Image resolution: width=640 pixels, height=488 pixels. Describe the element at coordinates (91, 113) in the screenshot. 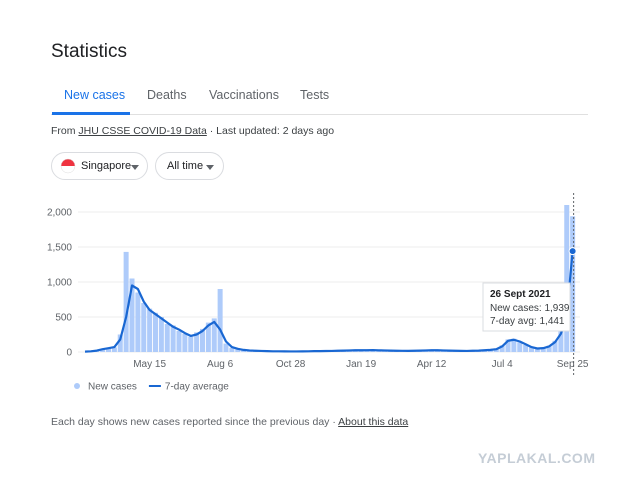

I see `tab-indicator` at that location.